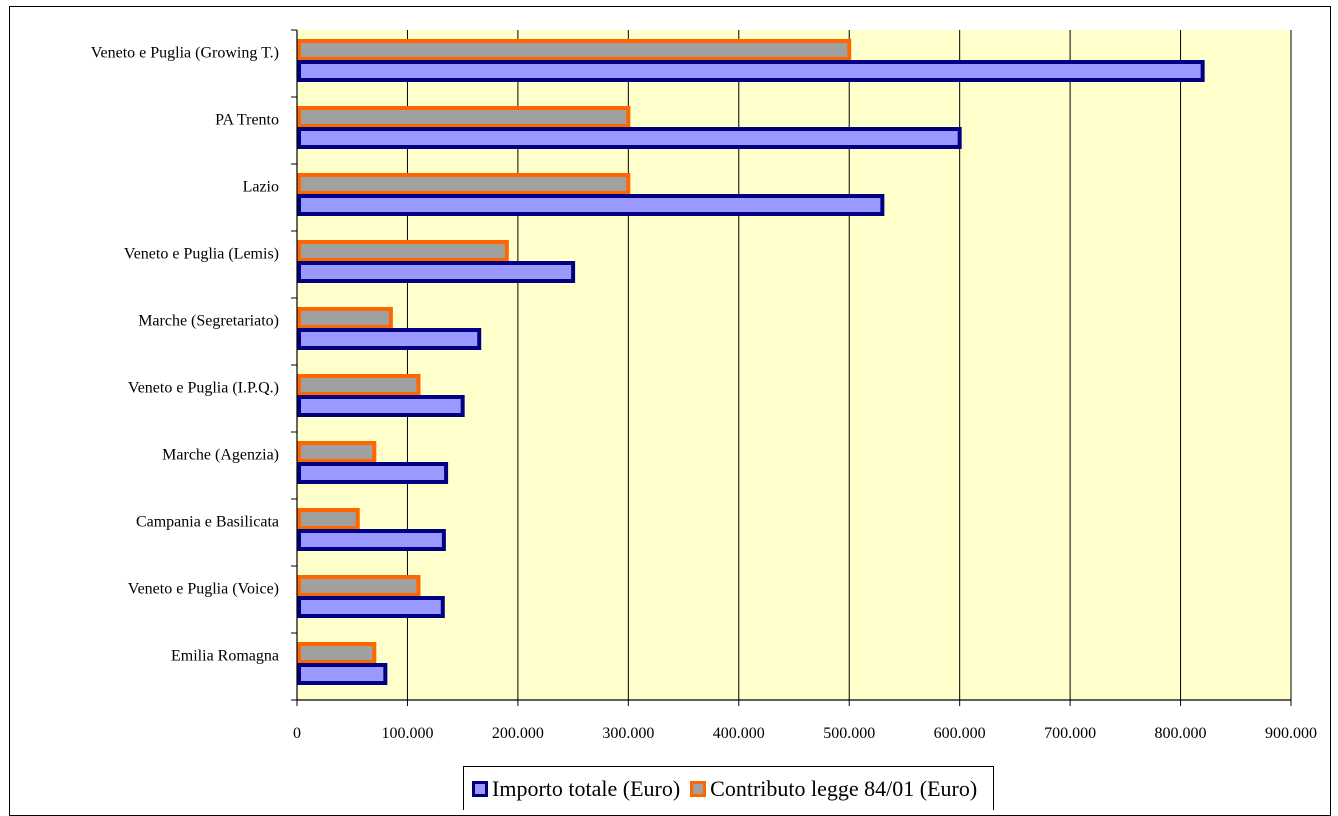 This screenshot has height=816, width=1338. Describe the element at coordinates (1070, 733) in the screenshot. I see `x-tick-label: 700.000` at that location.